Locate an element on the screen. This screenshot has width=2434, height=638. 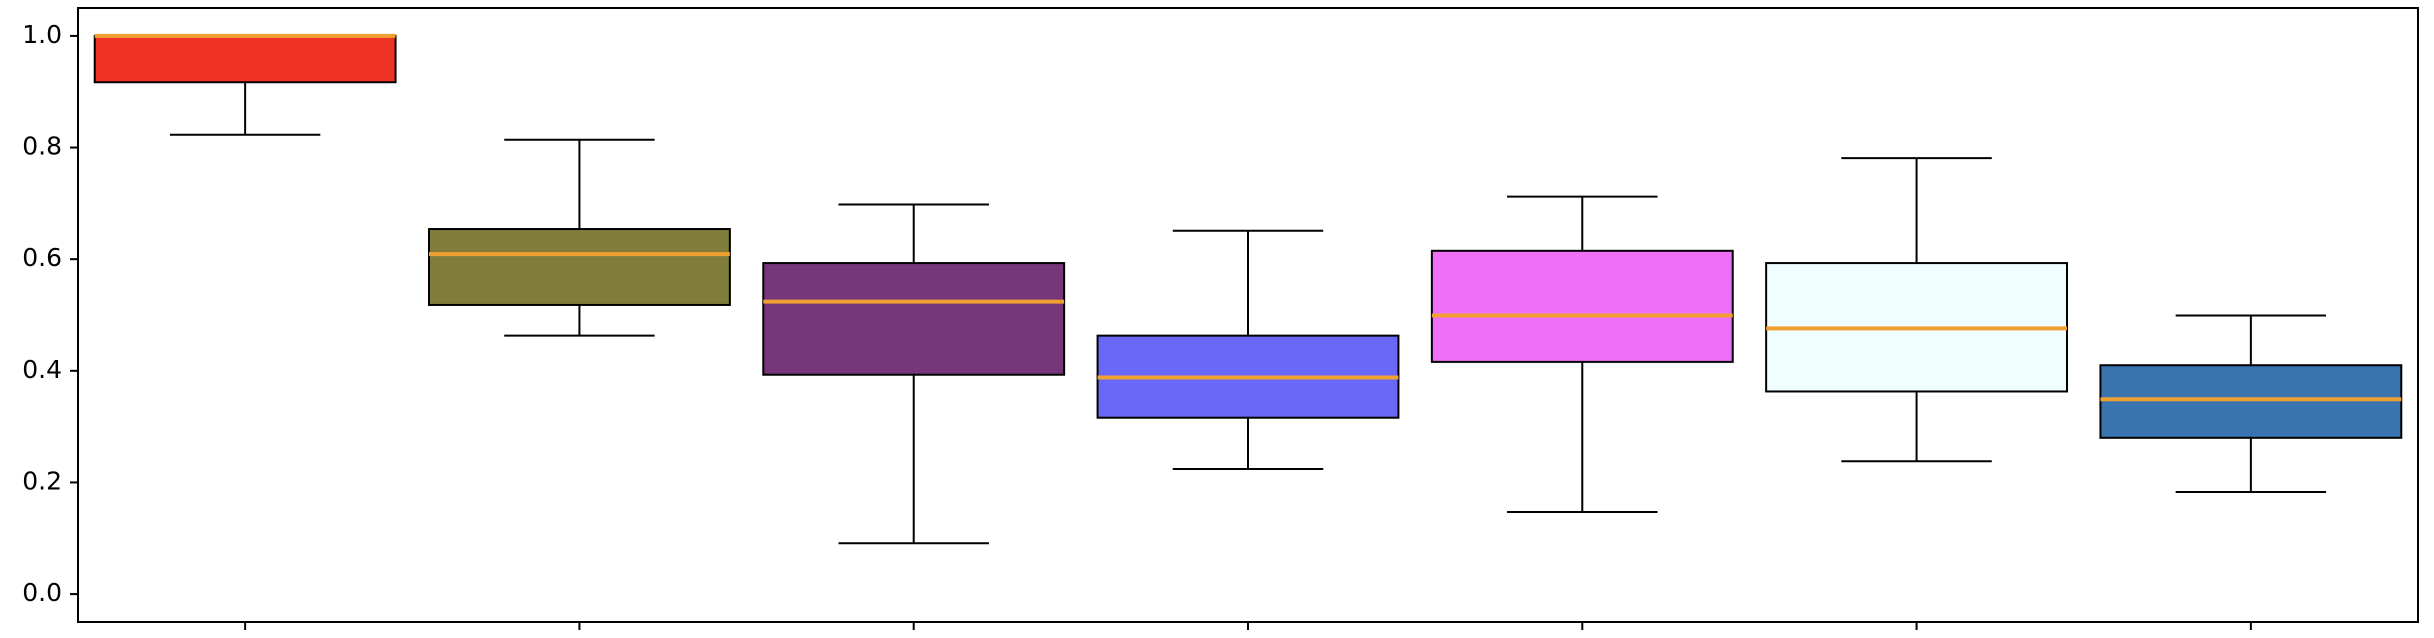
y-tick-label: 0.4 is located at coordinates (42, 369).